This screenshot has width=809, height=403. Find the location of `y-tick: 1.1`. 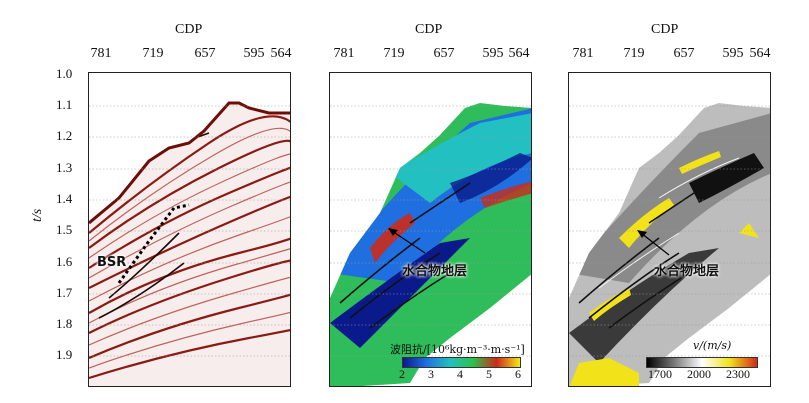

y-tick: 1.1 is located at coordinates (64, 104).